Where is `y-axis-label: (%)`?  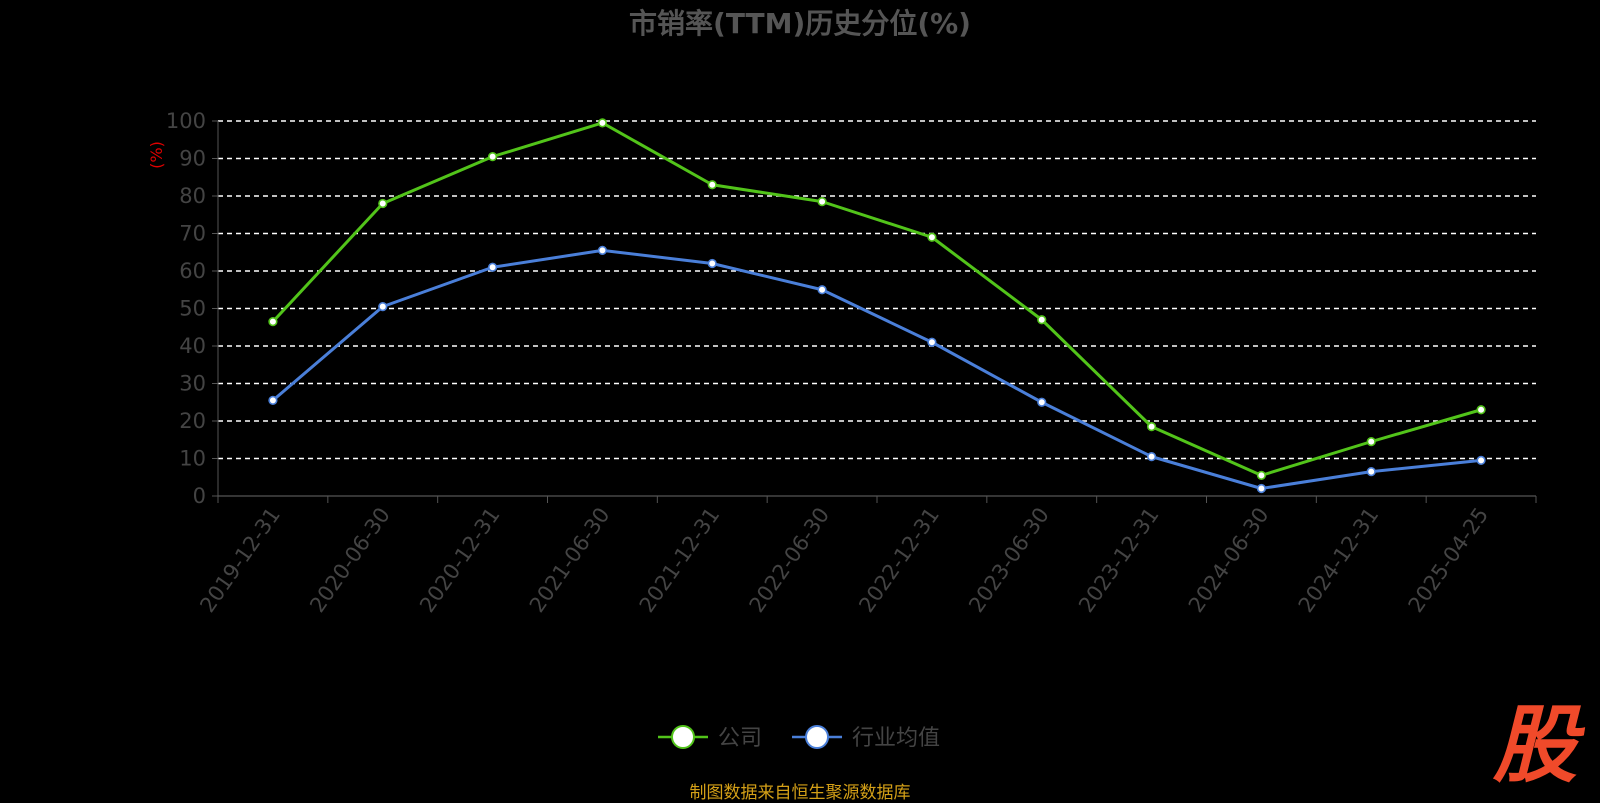 y-axis-label: (%) is located at coordinates (156, 155).